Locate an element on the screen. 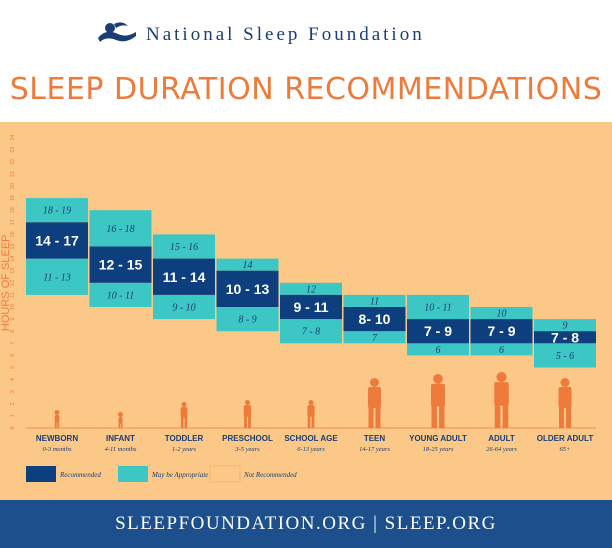 The width and height of the screenshot is (612, 548). upper-appropriate-label: 10 - 11 is located at coordinates (438, 308).